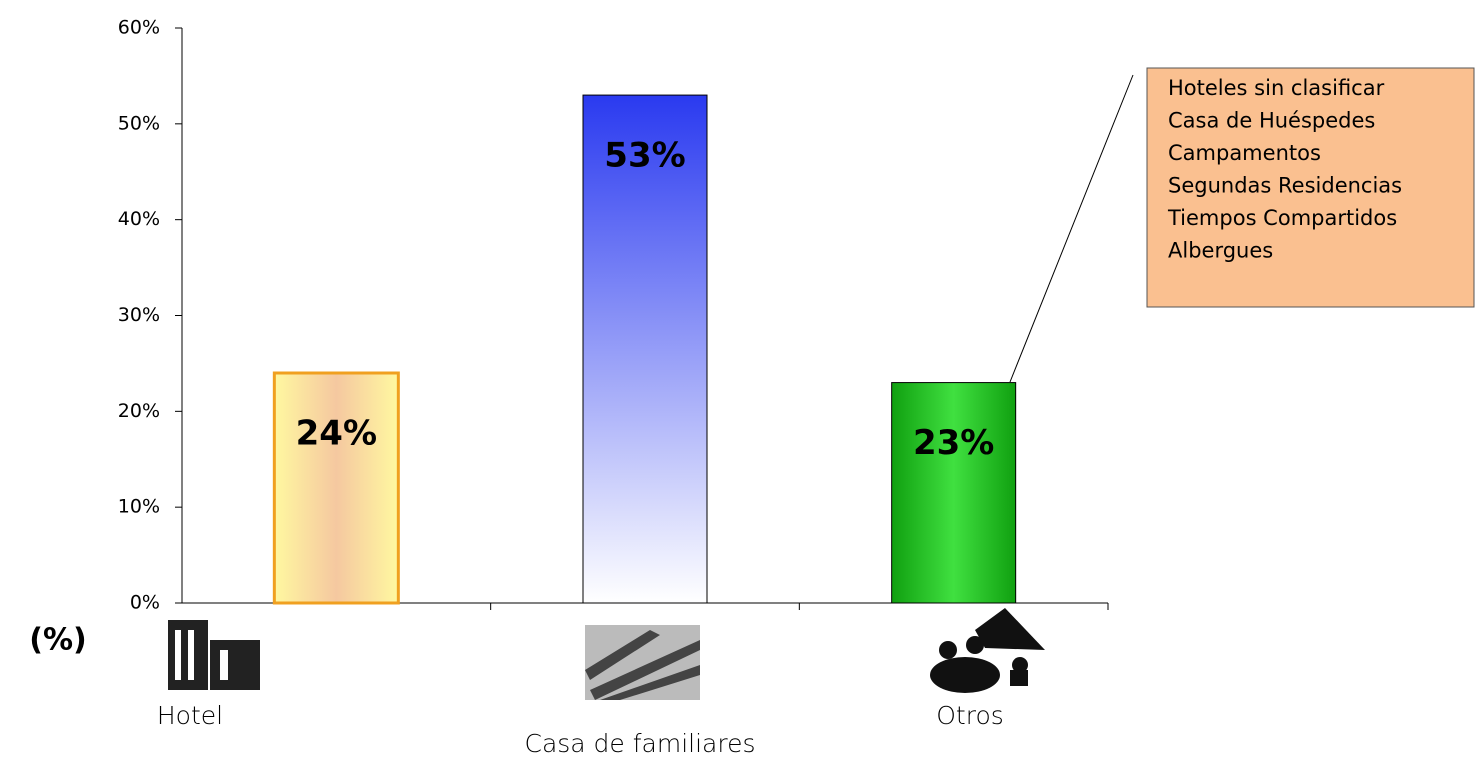  What do you see at coordinates (970, 715) in the screenshot?
I see `x-tick-label: Otros` at bounding box center [970, 715].